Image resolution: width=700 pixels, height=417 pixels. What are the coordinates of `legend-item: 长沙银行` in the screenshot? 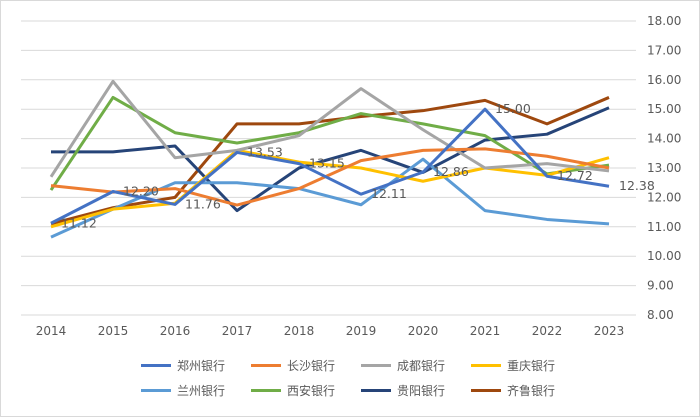 It's located at (306, 365).